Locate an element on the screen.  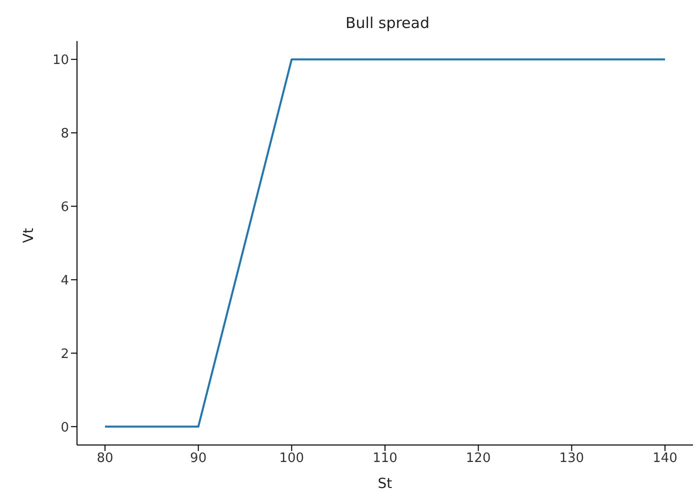
x-tick-label: 130 is located at coordinates (571, 458).